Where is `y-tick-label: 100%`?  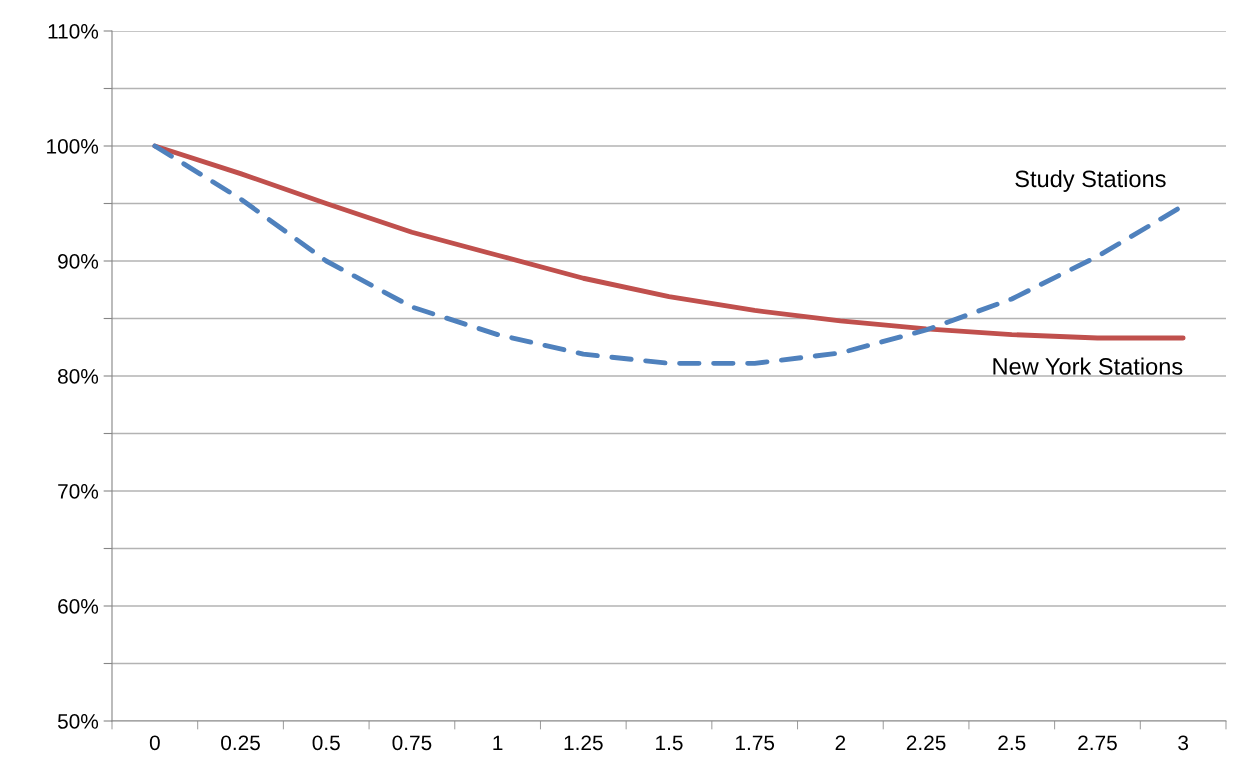
y-tick-label: 100% is located at coordinates (73, 146).